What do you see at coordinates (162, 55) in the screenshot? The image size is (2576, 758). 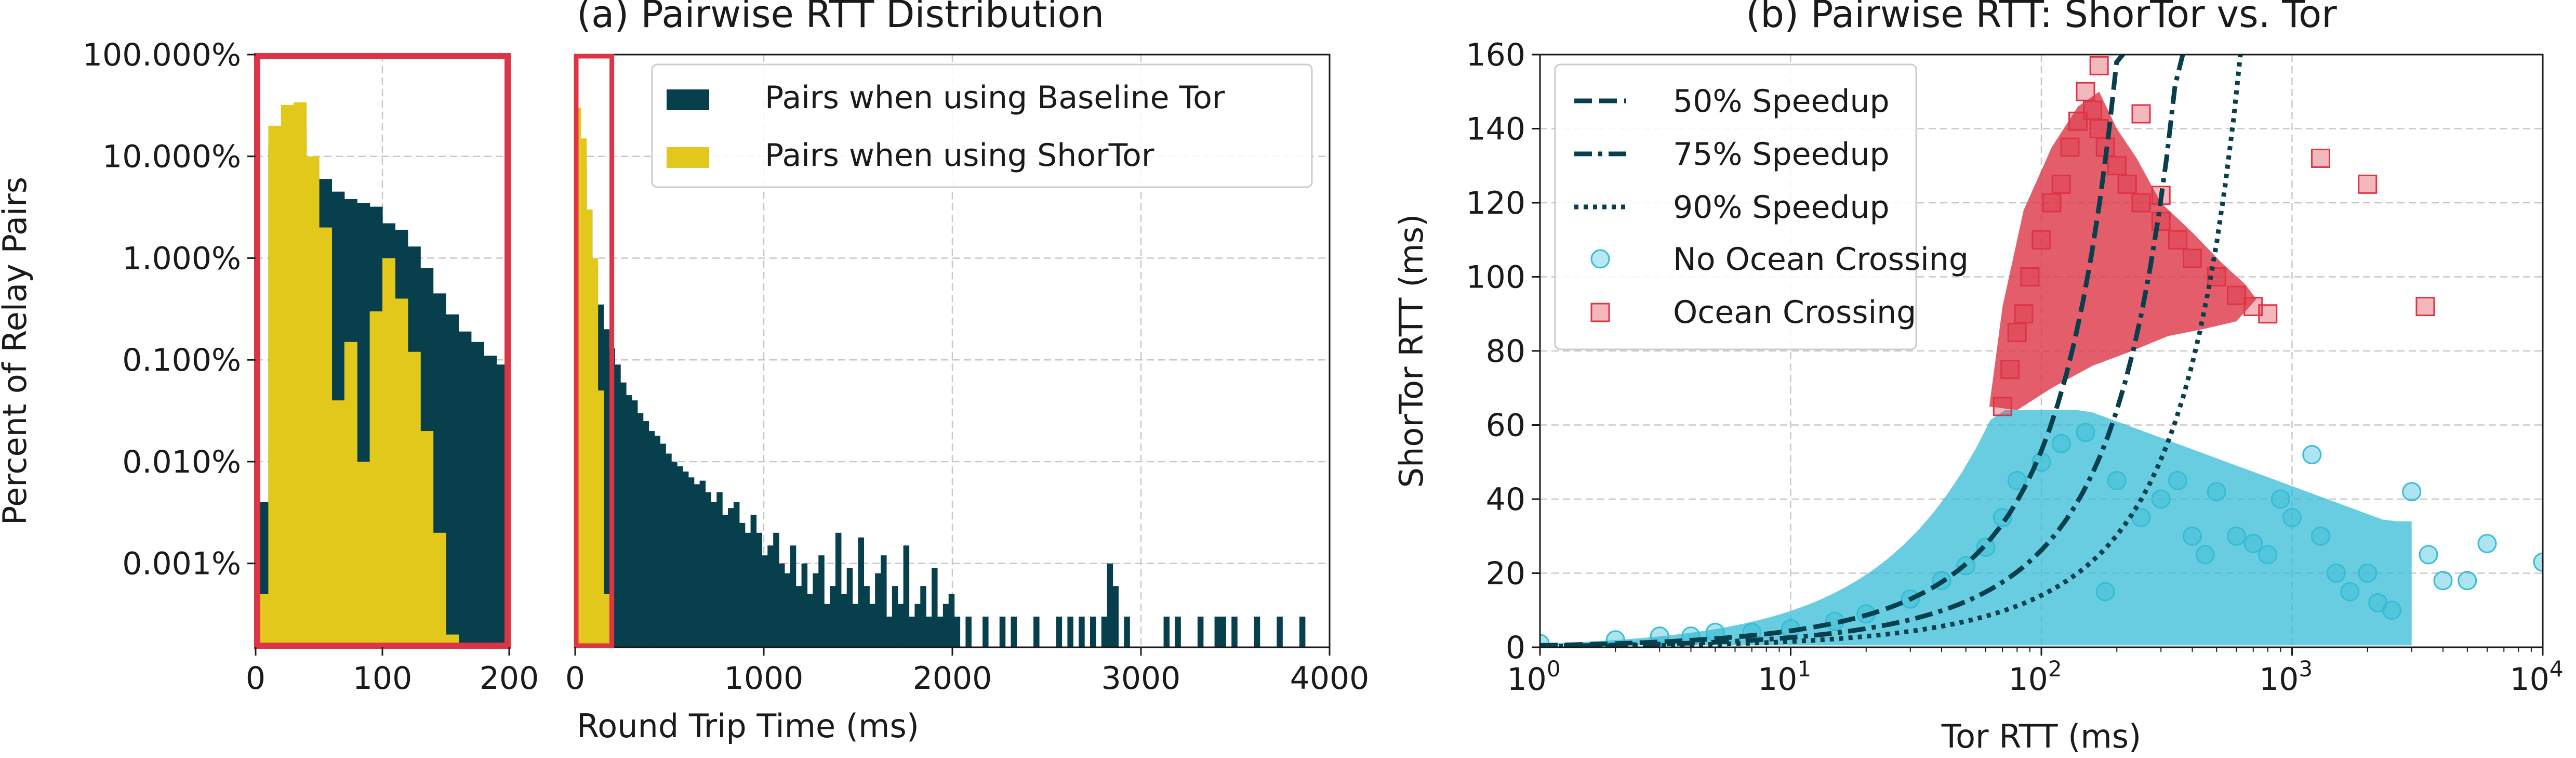 I see `y-tick-label: 100.000%` at bounding box center [162, 55].